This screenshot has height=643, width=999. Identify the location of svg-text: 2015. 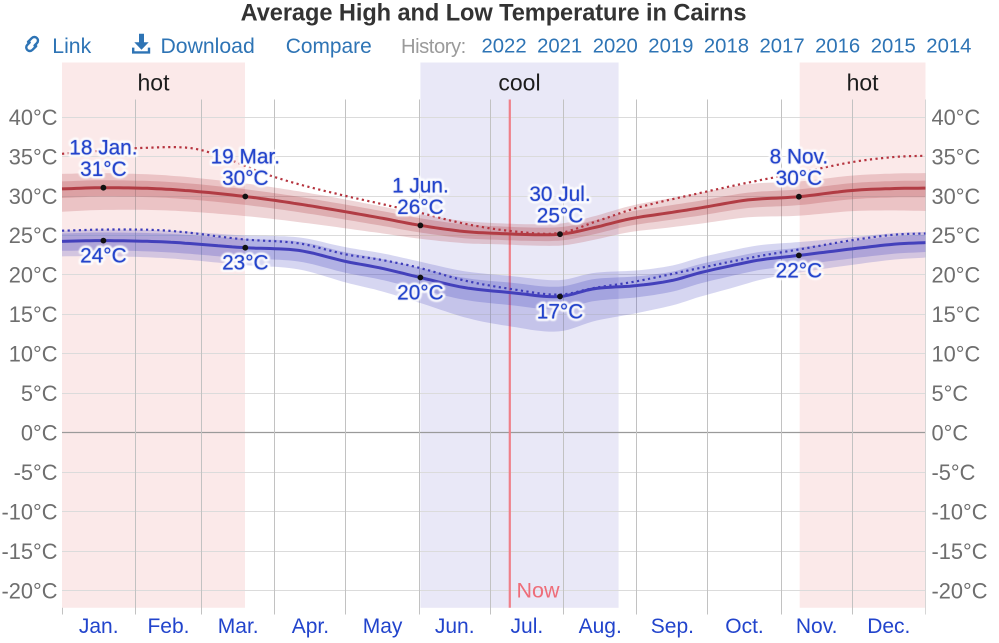
(893, 47).